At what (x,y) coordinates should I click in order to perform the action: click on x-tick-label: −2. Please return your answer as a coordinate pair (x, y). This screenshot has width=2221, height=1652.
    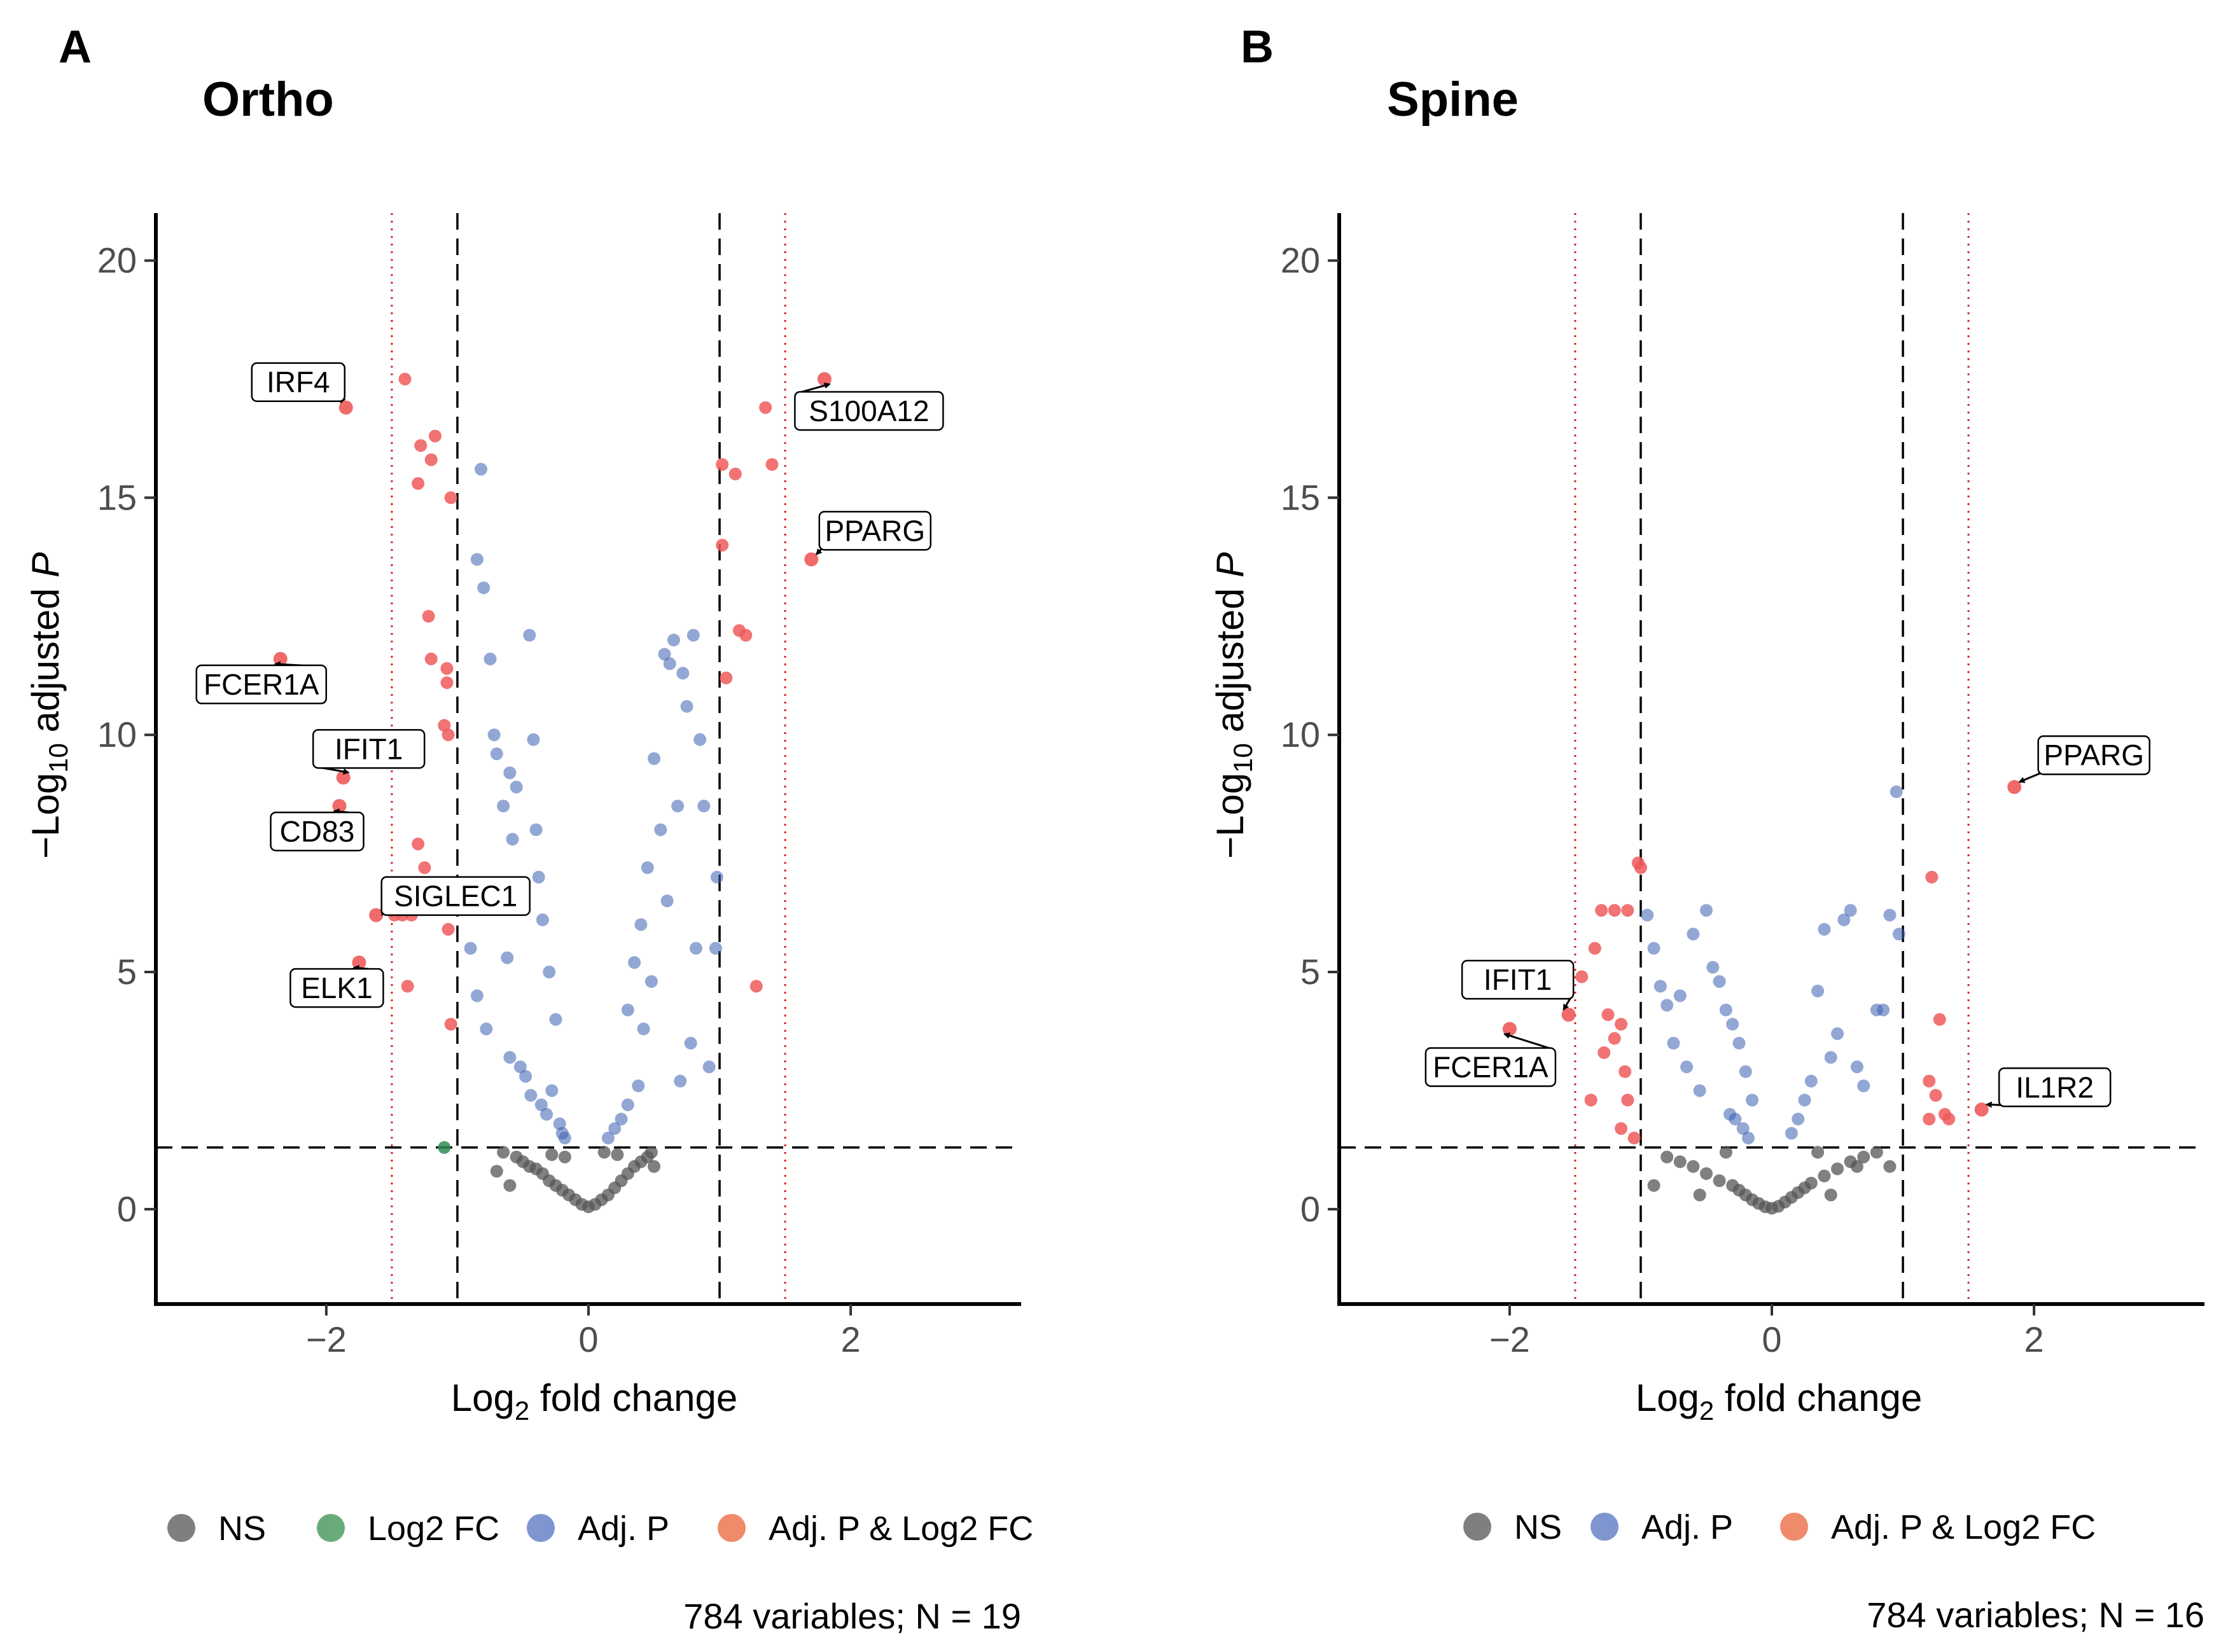
    Looking at the image, I should click on (1510, 1339).